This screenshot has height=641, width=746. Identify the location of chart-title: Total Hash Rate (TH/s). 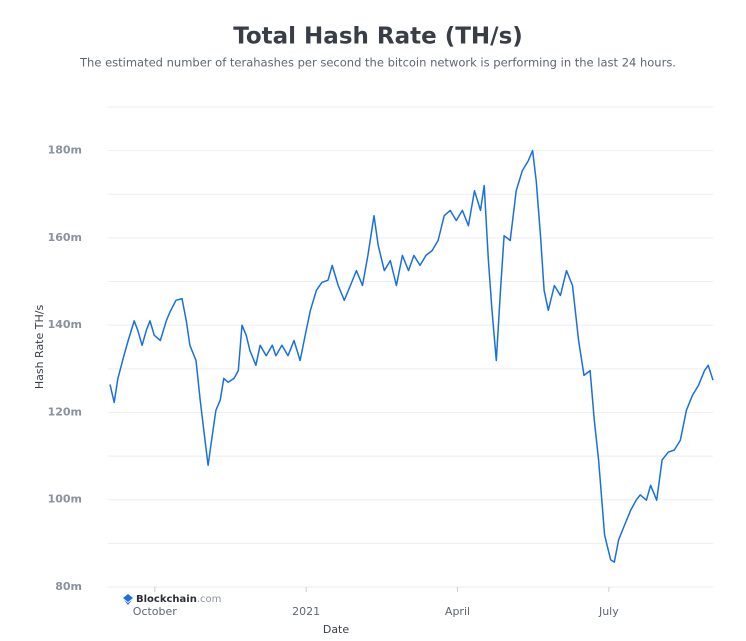
(378, 37).